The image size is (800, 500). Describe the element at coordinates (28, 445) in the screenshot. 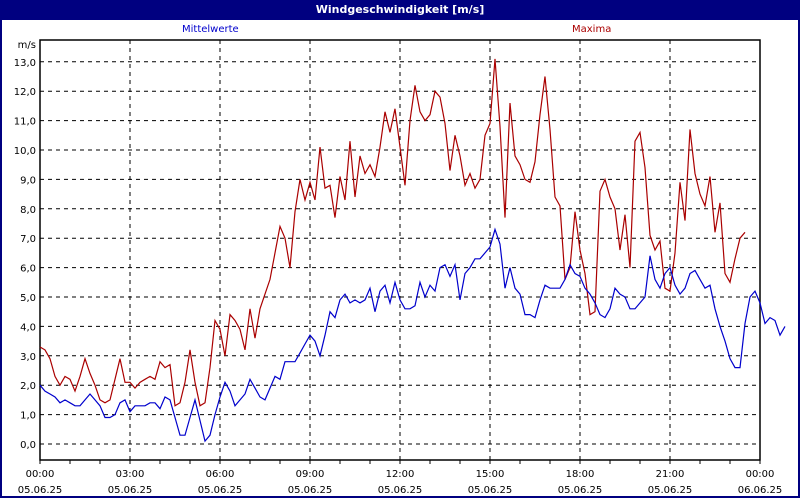

I see `y-tick-label: 0,0` at that location.